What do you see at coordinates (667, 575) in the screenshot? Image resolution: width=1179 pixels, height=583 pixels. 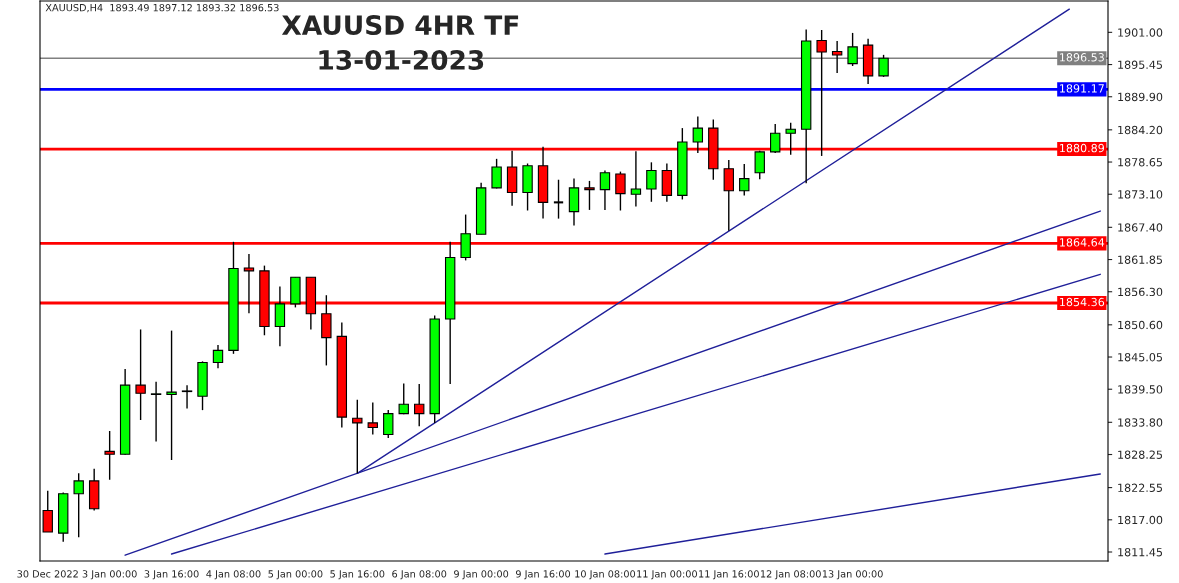 I see `x-tick-label: 11 Jan 00:00` at bounding box center [667, 575].